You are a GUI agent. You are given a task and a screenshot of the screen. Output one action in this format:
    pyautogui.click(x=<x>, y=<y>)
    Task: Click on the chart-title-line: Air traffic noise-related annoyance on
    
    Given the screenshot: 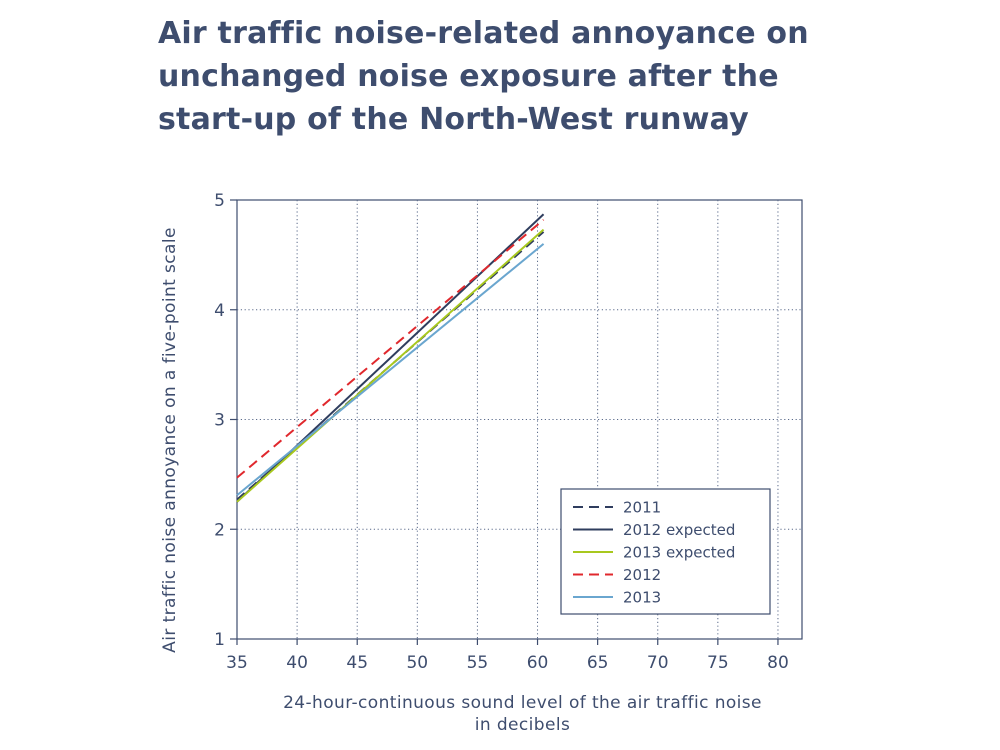 What is the action you would take?
    pyautogui.click(x=483, y=33)
    